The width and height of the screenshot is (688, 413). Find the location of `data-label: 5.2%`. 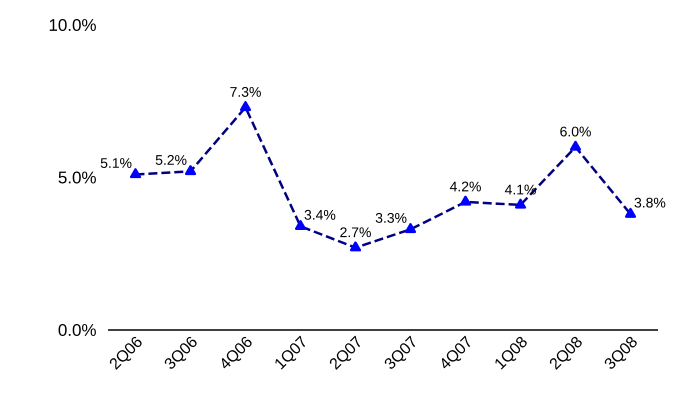

data-label: 5.2% is located at coordinates (171, 160).